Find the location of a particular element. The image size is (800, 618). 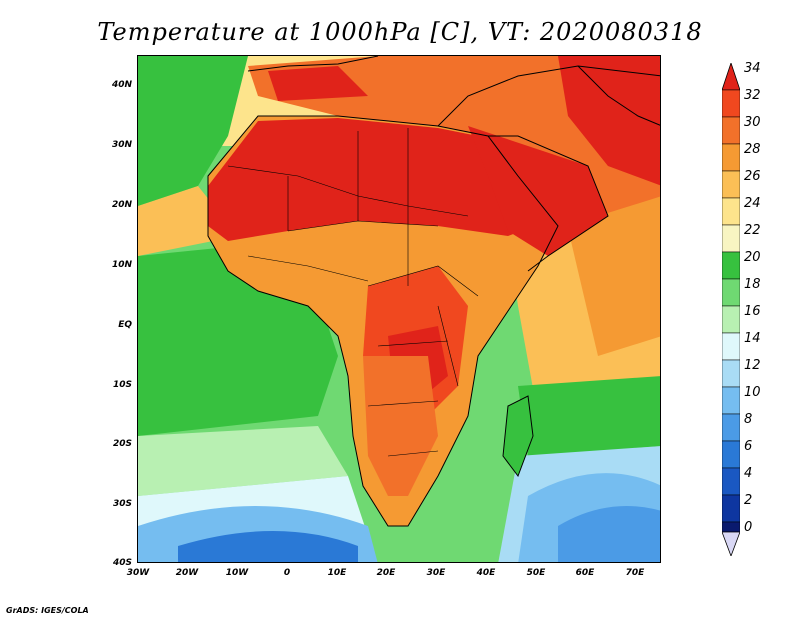

y-tick-20s: 20S is located at coordinates (122, 444).